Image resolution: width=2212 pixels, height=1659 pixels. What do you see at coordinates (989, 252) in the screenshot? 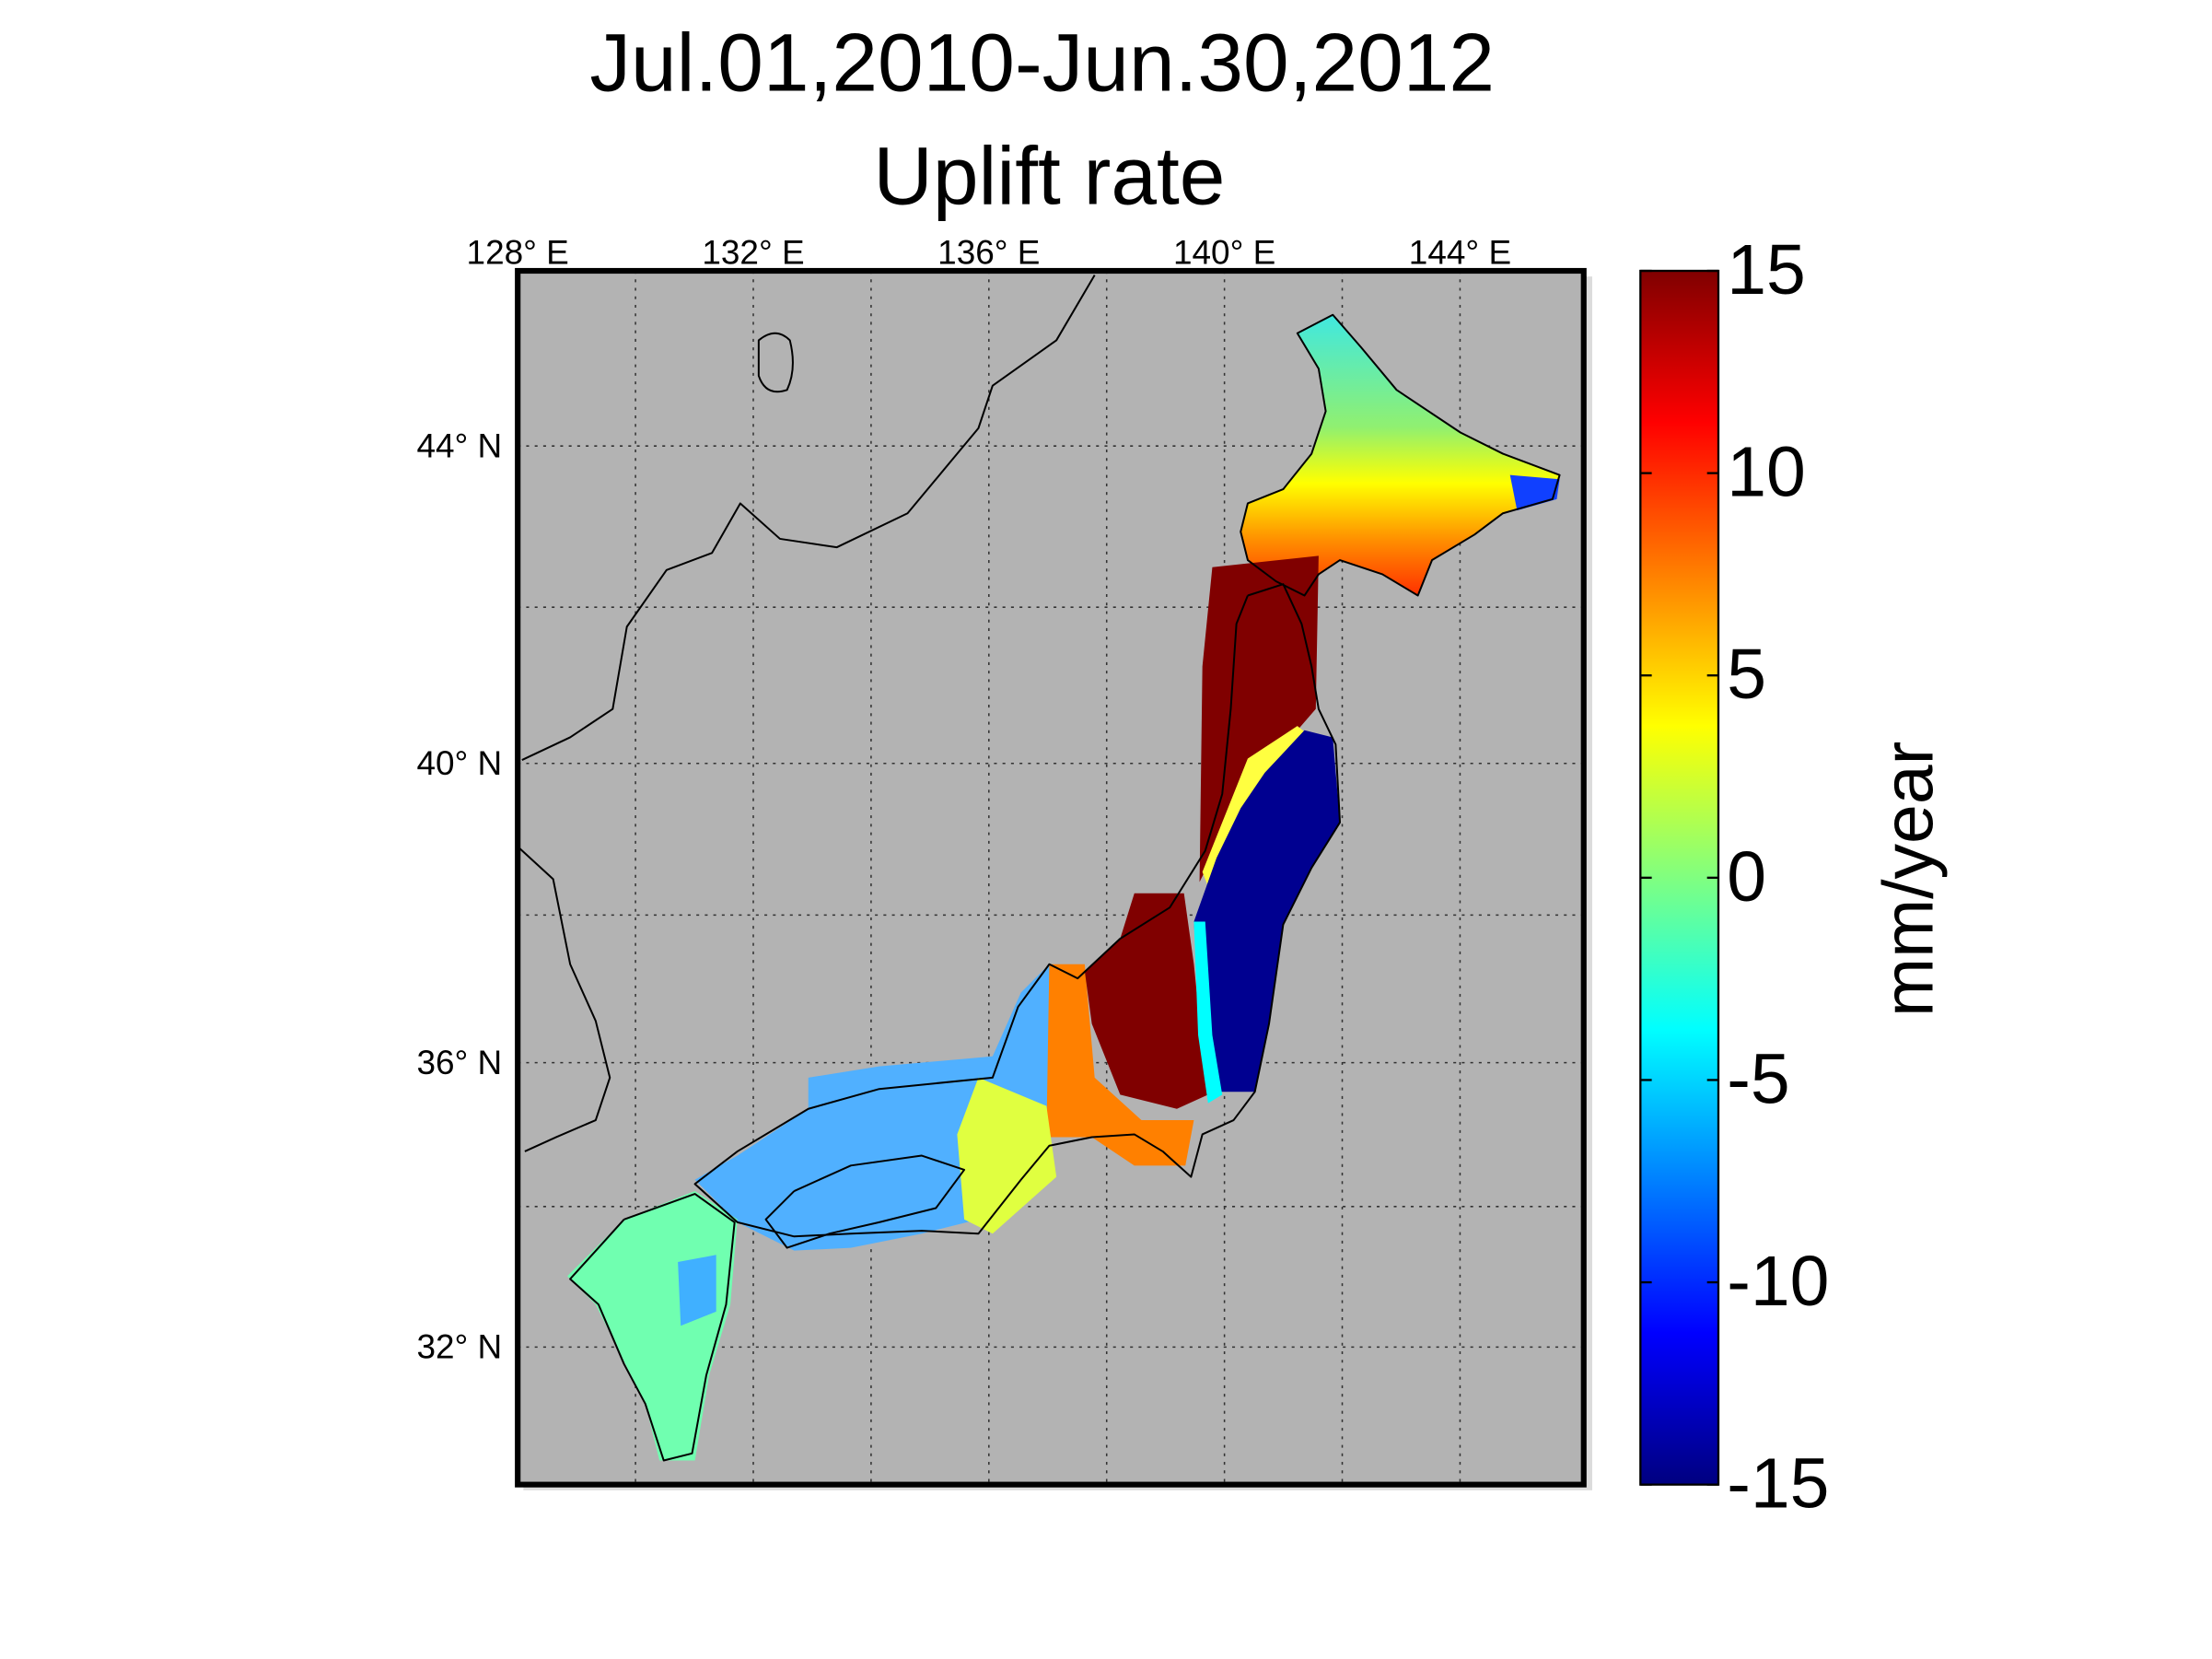
I see `lon-tick-label: 136° E` at bounding box center [989, 252].